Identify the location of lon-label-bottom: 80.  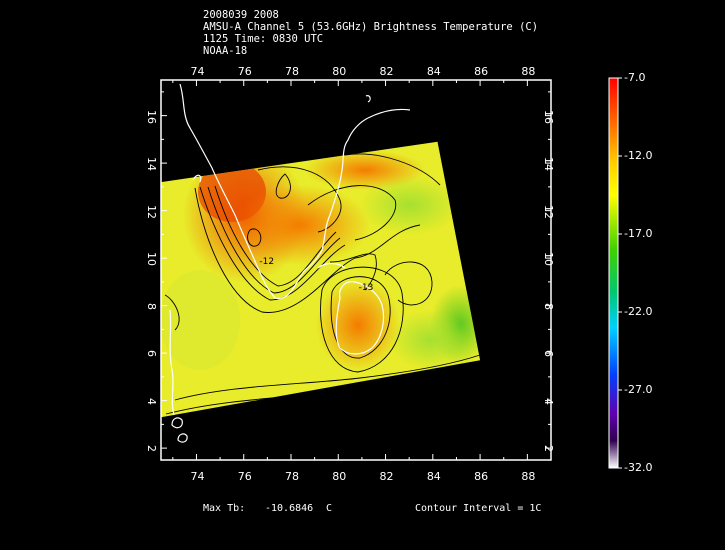
(339, 476).